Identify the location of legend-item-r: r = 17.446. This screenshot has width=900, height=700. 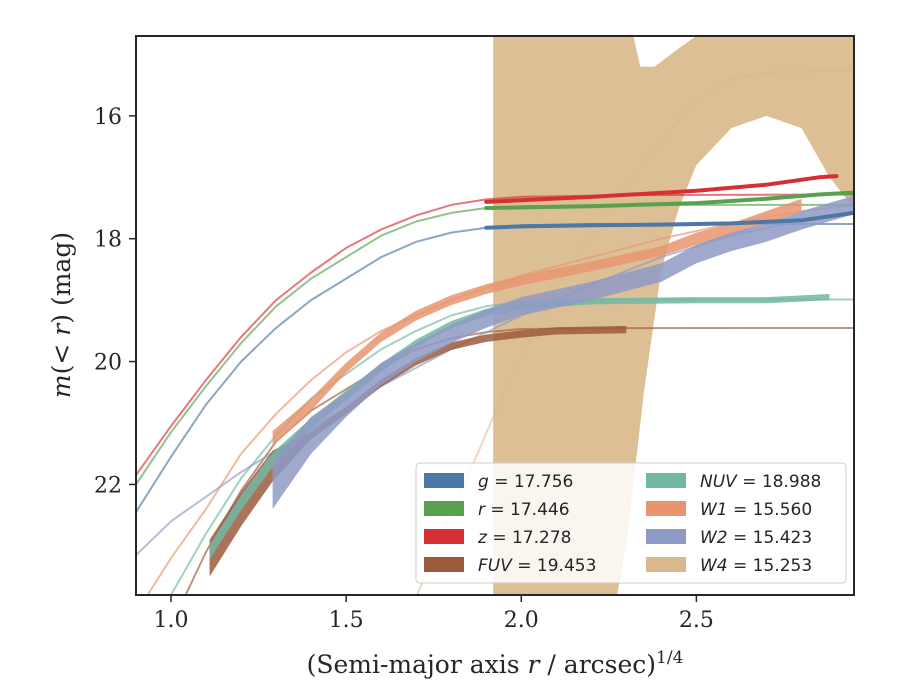
(497, 510).